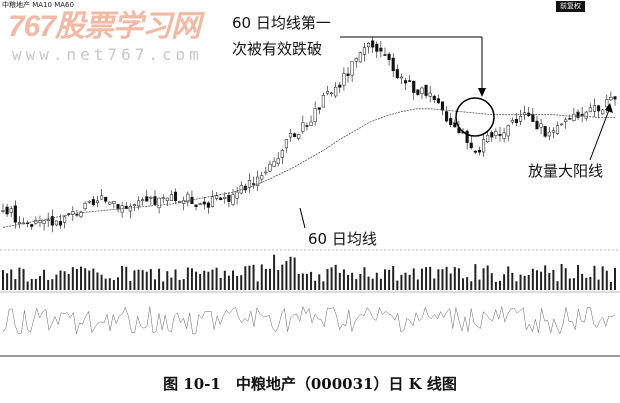 The width and height of the screenshot is (620, 403). Describe the element at coordinates (482, 92) in the screenshot. I see `arrow-head` at that location.